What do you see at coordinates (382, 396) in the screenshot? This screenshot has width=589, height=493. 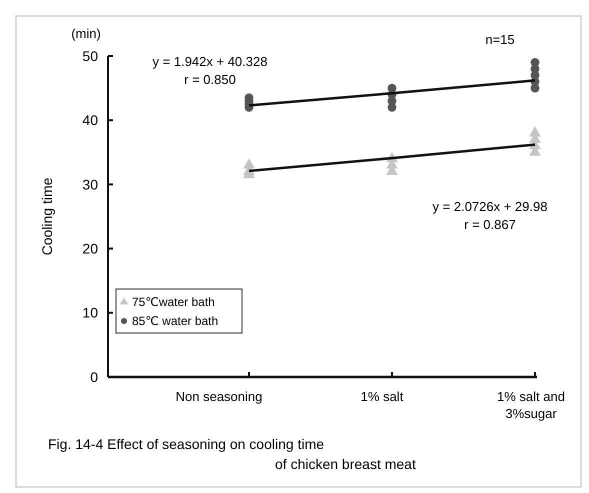 I see `x-tick-label: 1% salt` at bounding box center [382, 396].